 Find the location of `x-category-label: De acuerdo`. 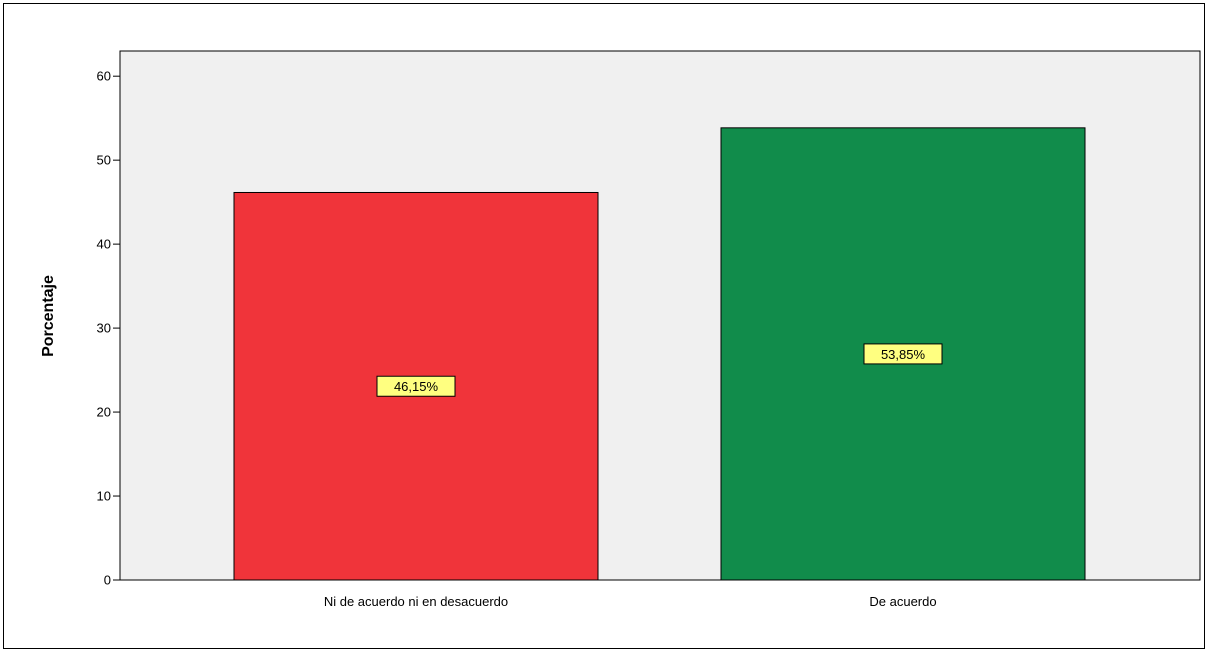

x-category-label: De acuerdo is located at coordinates (902, 601).